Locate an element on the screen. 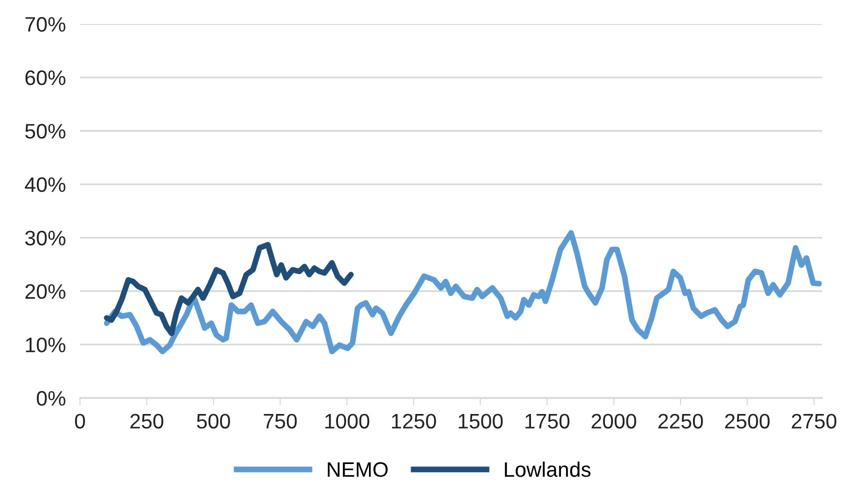 The image size is (845, 494). x-tick-label: 1000 is located at coordinates (347, 421).